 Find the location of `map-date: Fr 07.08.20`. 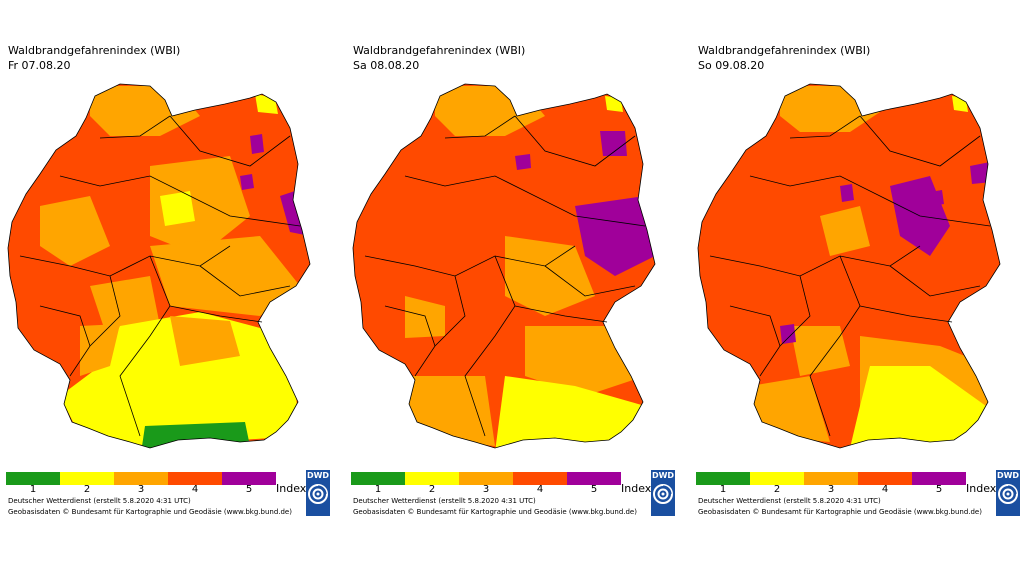

map-date: Fr 07.08.20 is located at coordinates (39, 65).